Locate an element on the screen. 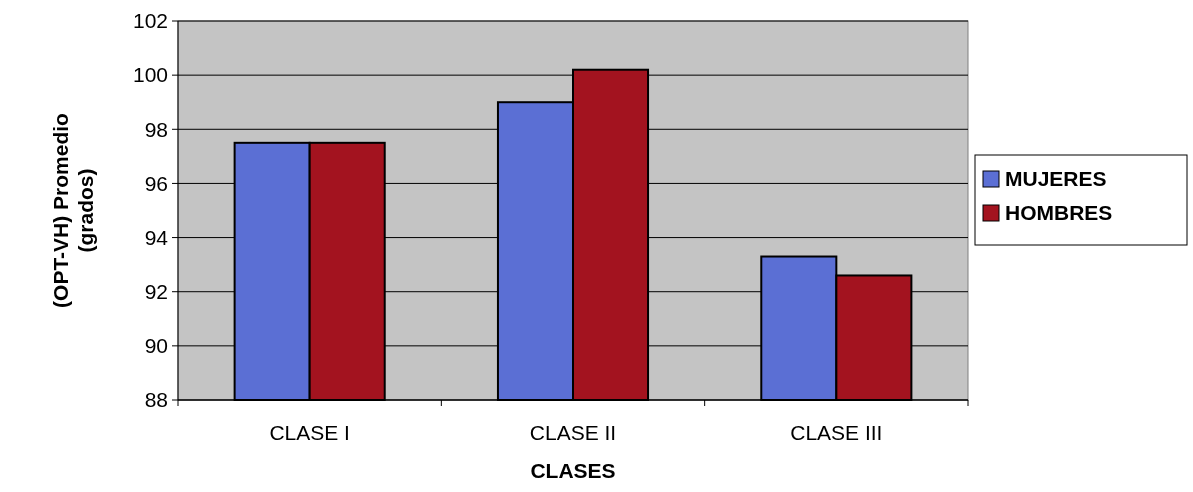  y-tick-label: 88 is located at coordinates (156, 400).